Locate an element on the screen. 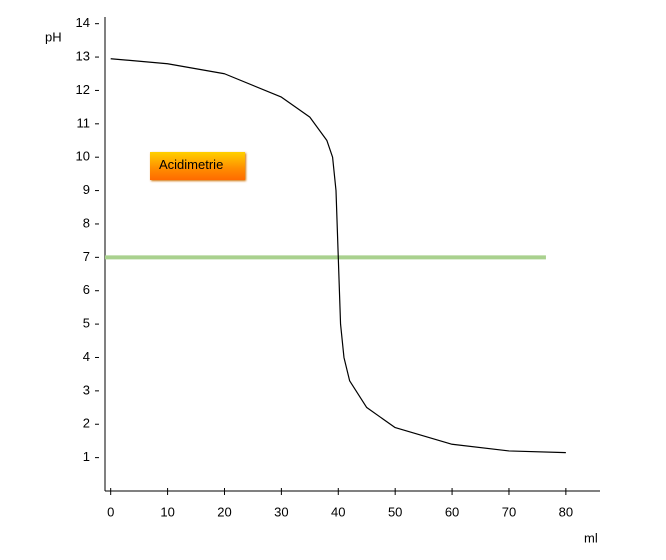  y-tick-label: 2 is located at coordinates (86, 423).